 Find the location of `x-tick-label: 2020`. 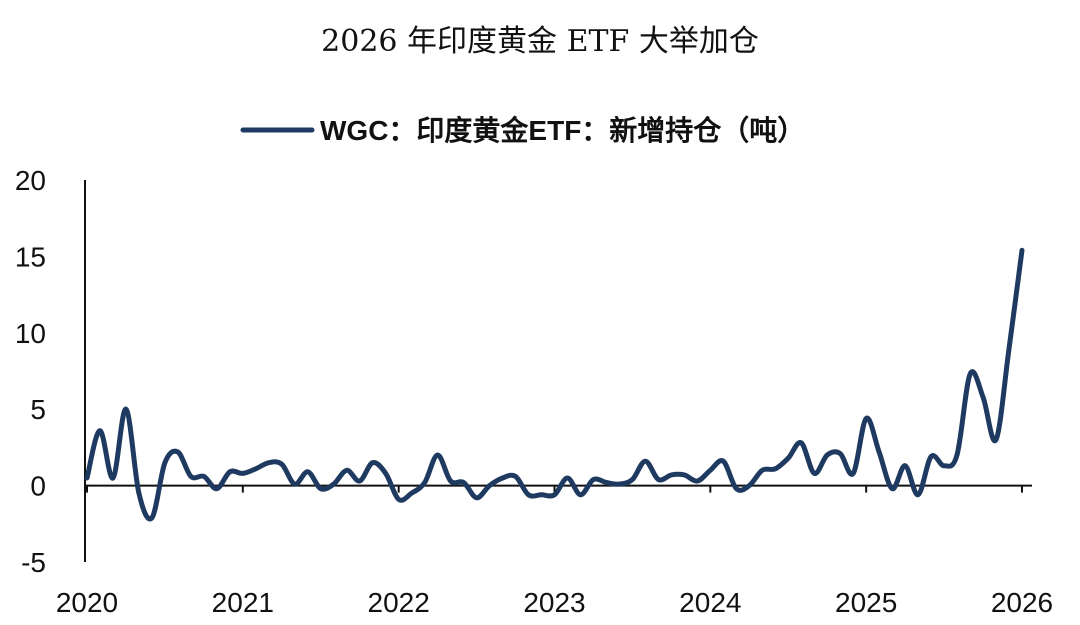

x-tick-label: 2020 is located at coordinates (87, 602).